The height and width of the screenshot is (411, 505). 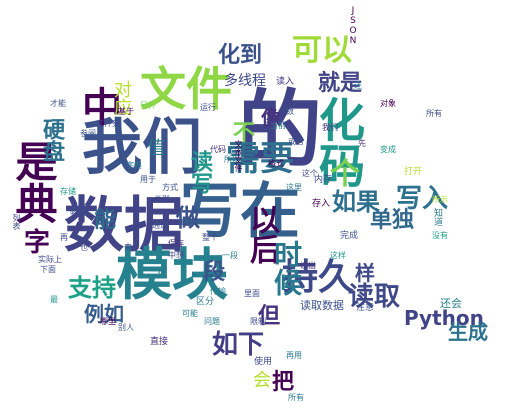 What do you see at coordinates (258, 321) in the screenshot?
I see `cloud-word: 限制` at bounding box center [258, 321].